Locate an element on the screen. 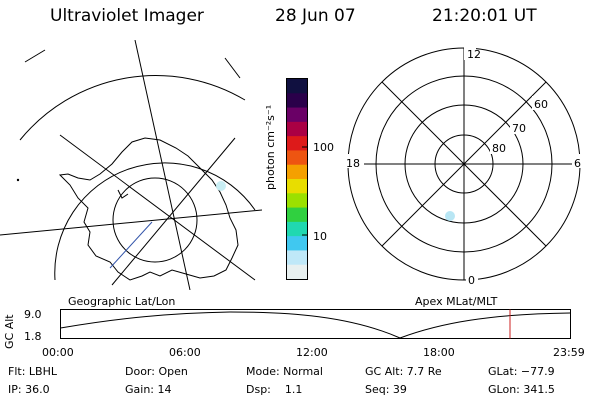 This screenshot has height=400, width=600. colorbar-tick-100: 100 is located at coordinates (323, 147).